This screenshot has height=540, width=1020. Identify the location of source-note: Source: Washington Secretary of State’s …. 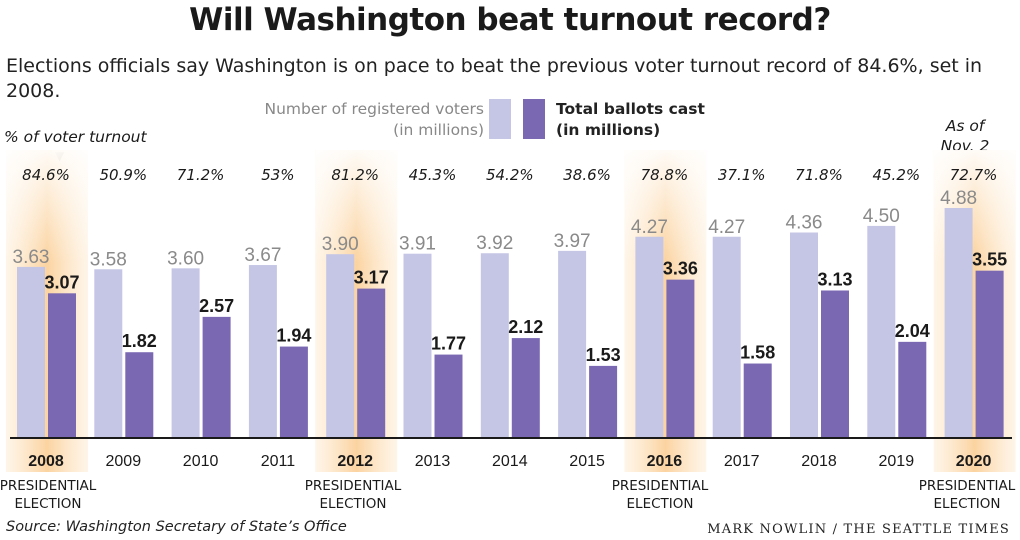
(176, 527).